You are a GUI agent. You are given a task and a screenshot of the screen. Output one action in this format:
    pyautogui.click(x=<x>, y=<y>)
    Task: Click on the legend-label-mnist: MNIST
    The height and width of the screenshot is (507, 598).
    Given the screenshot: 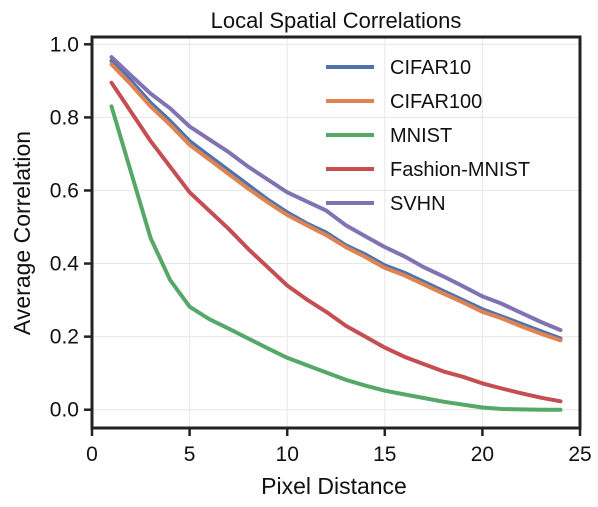 What is the action you would take?
    pyautogui.click(x=421, y=136)
    